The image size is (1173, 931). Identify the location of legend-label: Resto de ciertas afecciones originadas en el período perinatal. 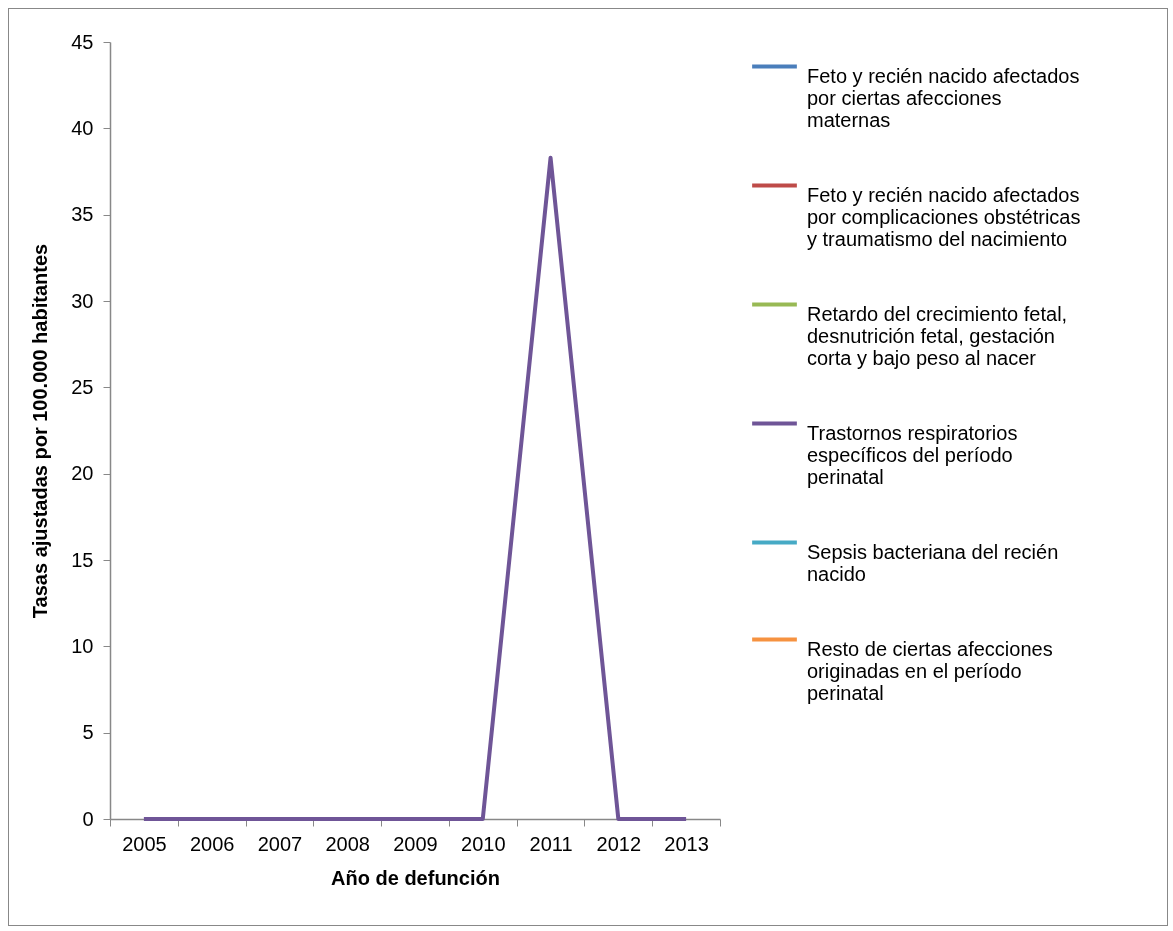
(930, 670).